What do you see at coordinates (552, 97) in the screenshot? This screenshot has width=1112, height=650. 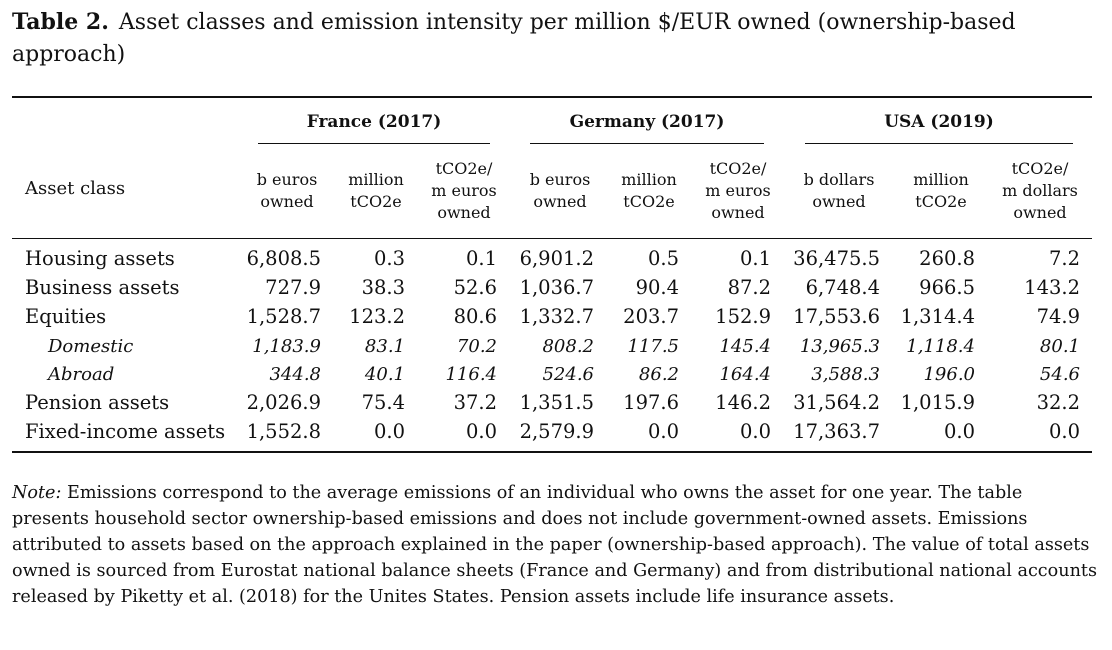 I see `top-rule` at bounding box center [552, 97].